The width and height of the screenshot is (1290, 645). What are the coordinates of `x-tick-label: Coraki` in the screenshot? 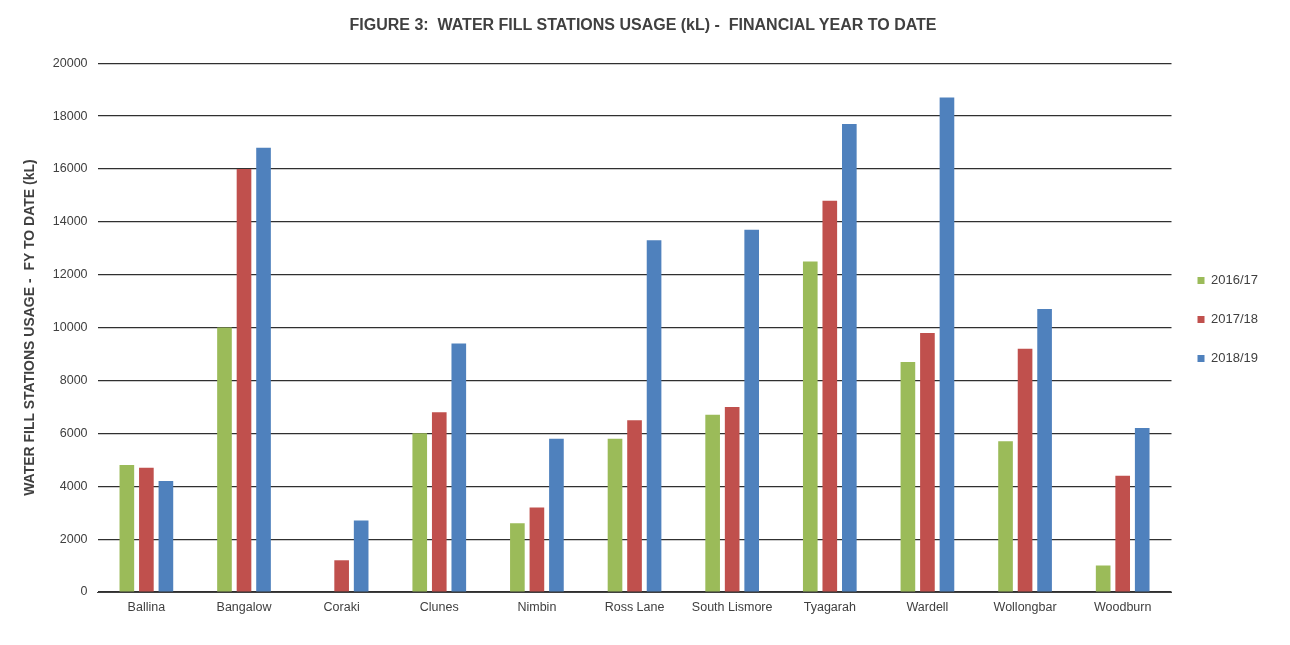 It's located at (341, 606).